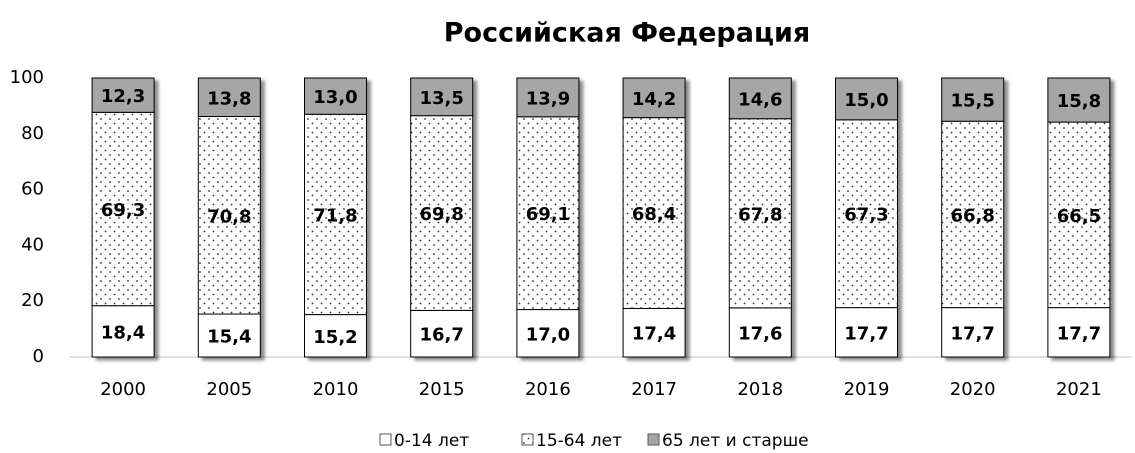 This screenshot has height=453, width=1135. What do you see at coordinates (32, 244) in the screenshot?
I see `y-tick-label: 40` at bounding box center [32, 244].